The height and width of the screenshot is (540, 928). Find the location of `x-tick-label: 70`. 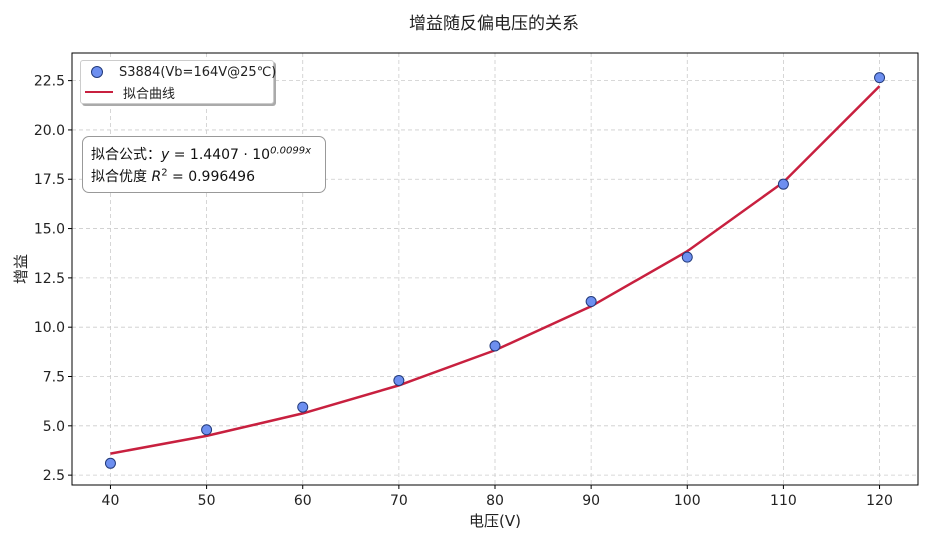

x-tick-label: 70 is located at coordinates (399, 501).